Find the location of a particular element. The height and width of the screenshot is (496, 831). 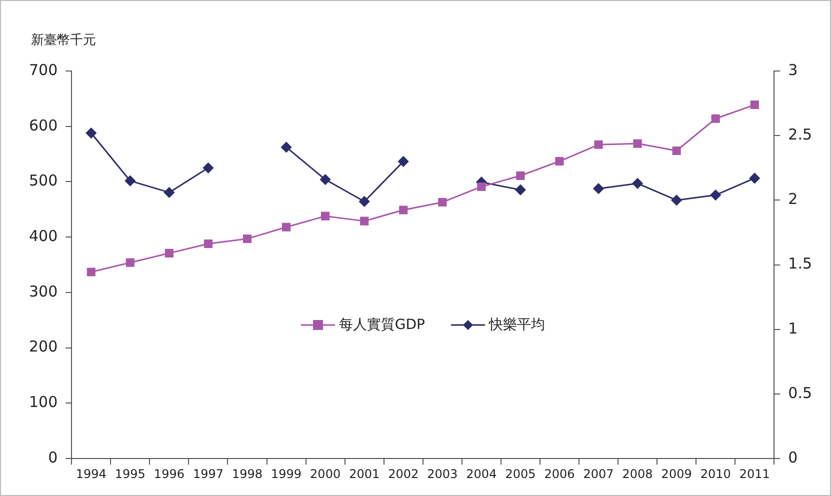

y-tick-label: 700 is located at coordinates (43, 69).